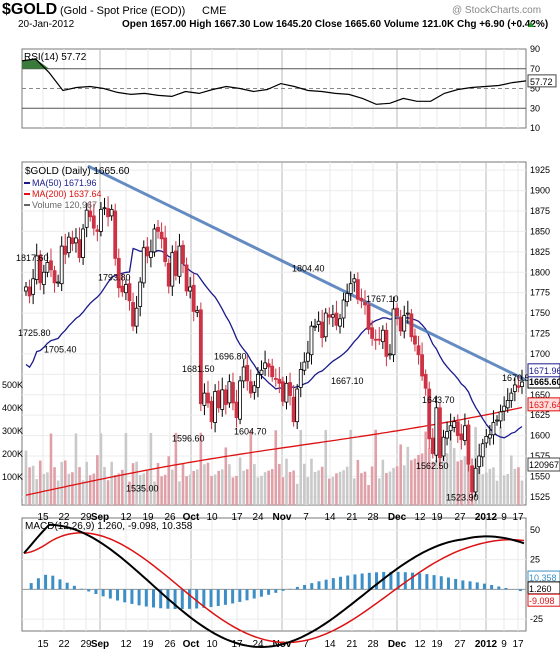 Image resolution: width=560 pixels, height=667 pixels. I want to click on x-tick-label: 21, so click(352, 517).